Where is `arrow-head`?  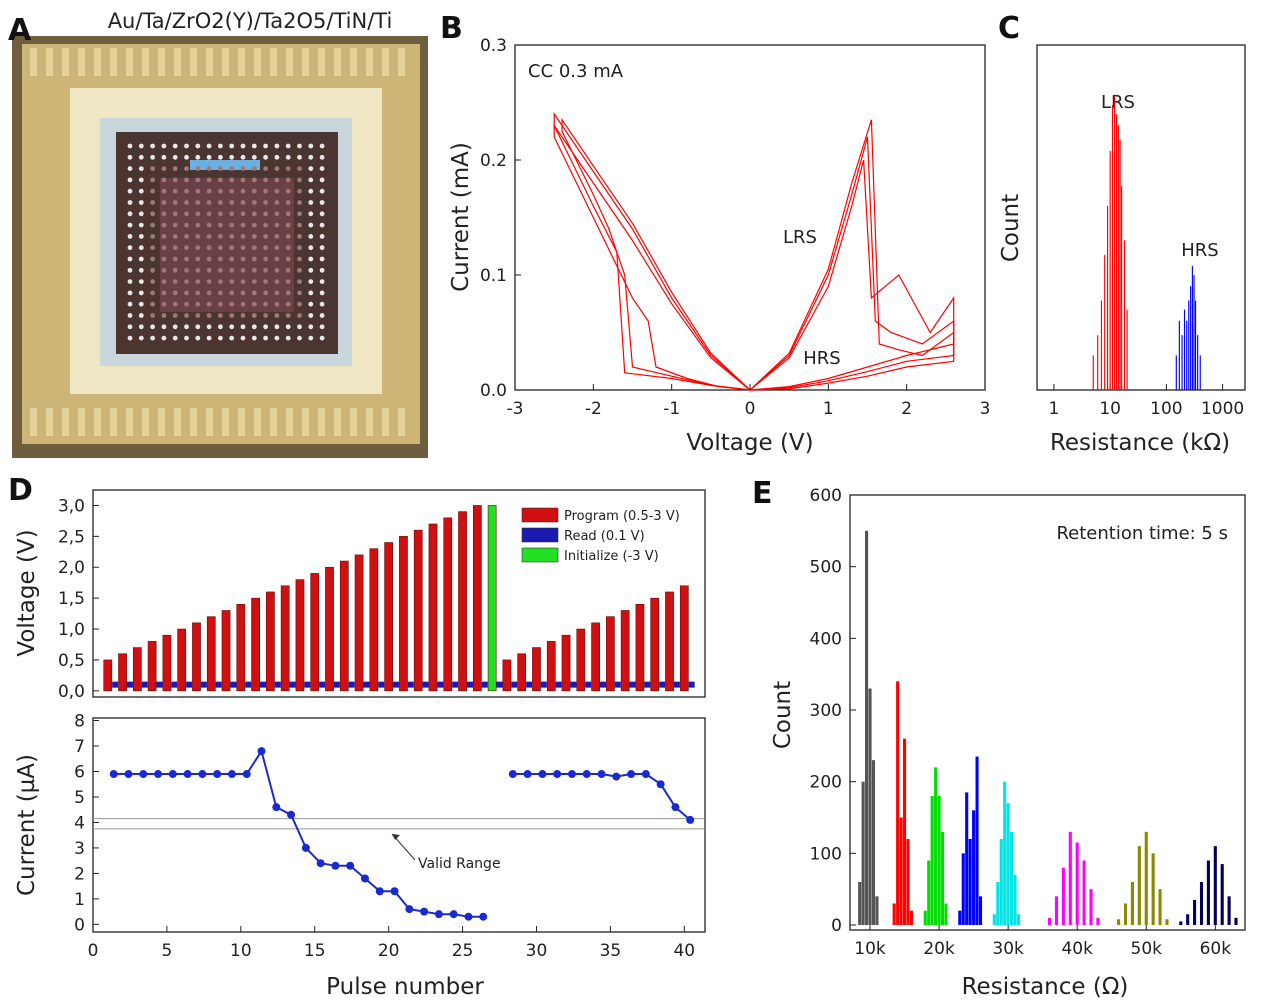
arrow-head is located at coordinates (396, 837).